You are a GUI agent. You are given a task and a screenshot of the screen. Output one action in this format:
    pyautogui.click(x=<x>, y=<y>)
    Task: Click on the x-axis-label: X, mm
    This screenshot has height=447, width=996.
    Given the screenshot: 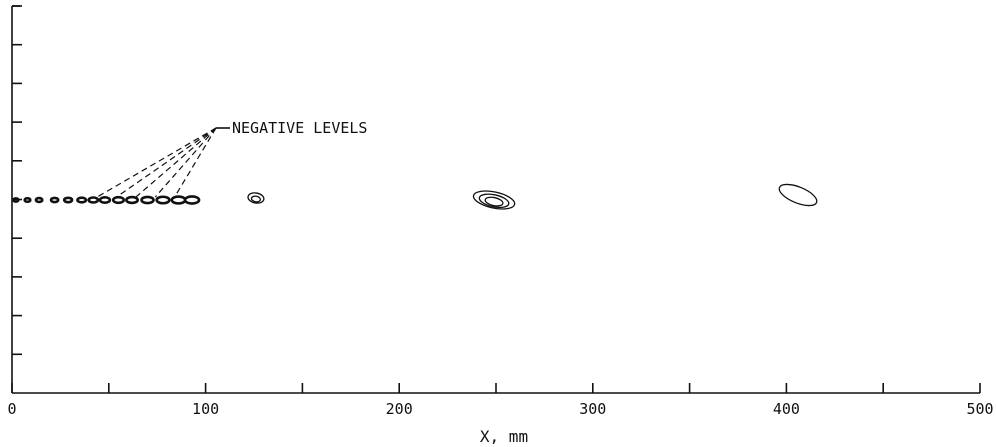 What is the action you would take?
    pyautogui.click(x=504, y=436)
    